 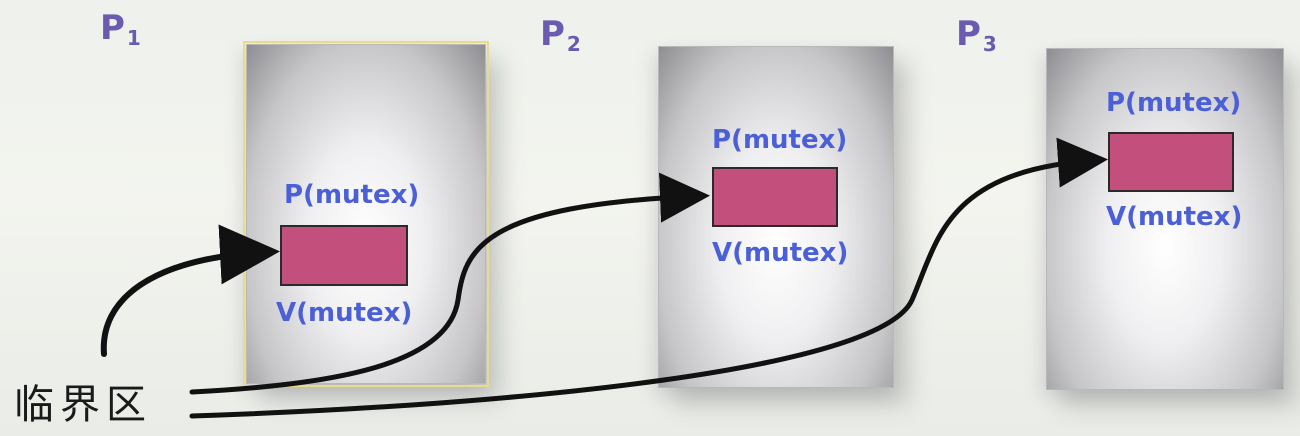 What do you see at coordinates (552, 34) in the screenshot?
I see `process-2-name: P` at bounding box center [552, 34].